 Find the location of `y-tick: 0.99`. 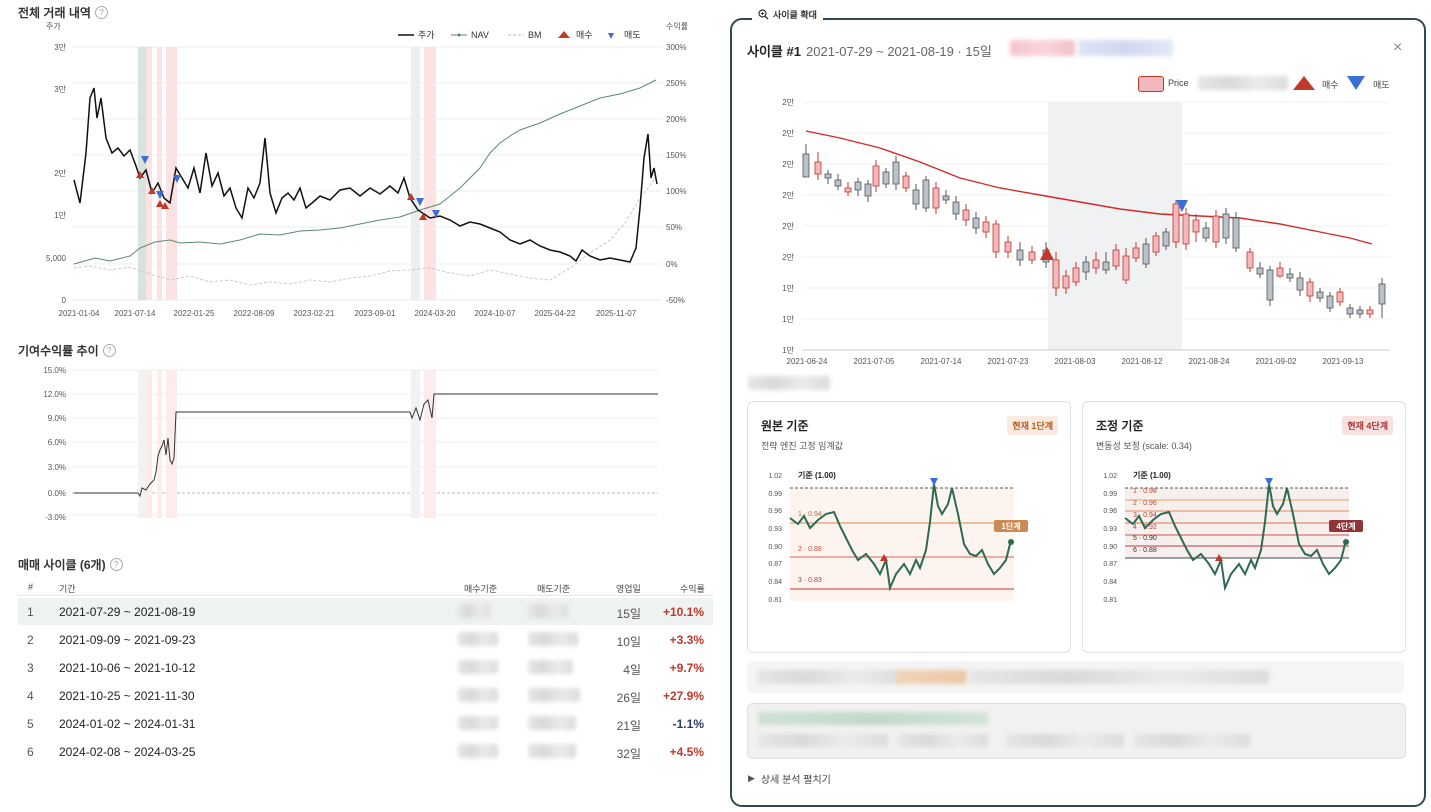

y-tick: 0.99 is located at coordinates (1110, 494).